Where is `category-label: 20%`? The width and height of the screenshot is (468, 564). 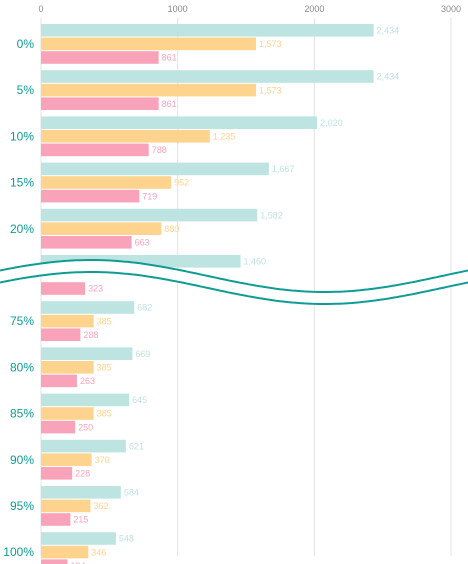 category-label: 20% is located at coordinates (22, 229).